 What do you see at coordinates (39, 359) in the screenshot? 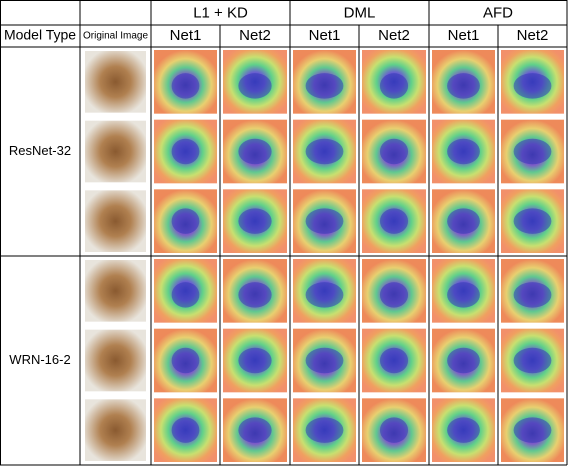
I see `row-group-label: WRN-16-2` at bounding box center [39, 359].